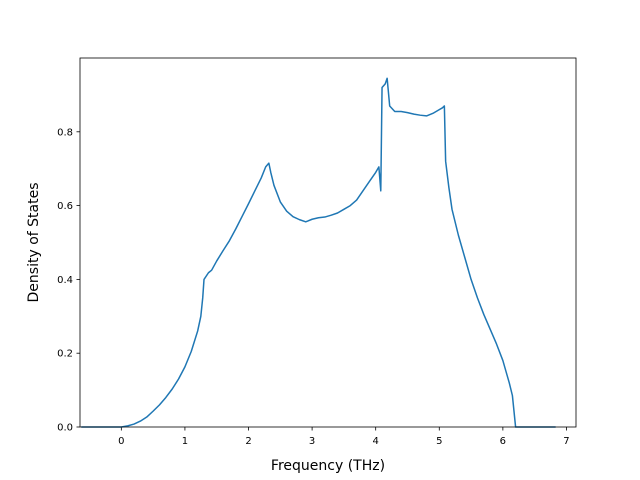 Image resolution: width=640 pixels, height=480 pixels. Describe the element at coordinates (65, 354) in the screenshot. I see `y-tick-label: 0.2` at that location.